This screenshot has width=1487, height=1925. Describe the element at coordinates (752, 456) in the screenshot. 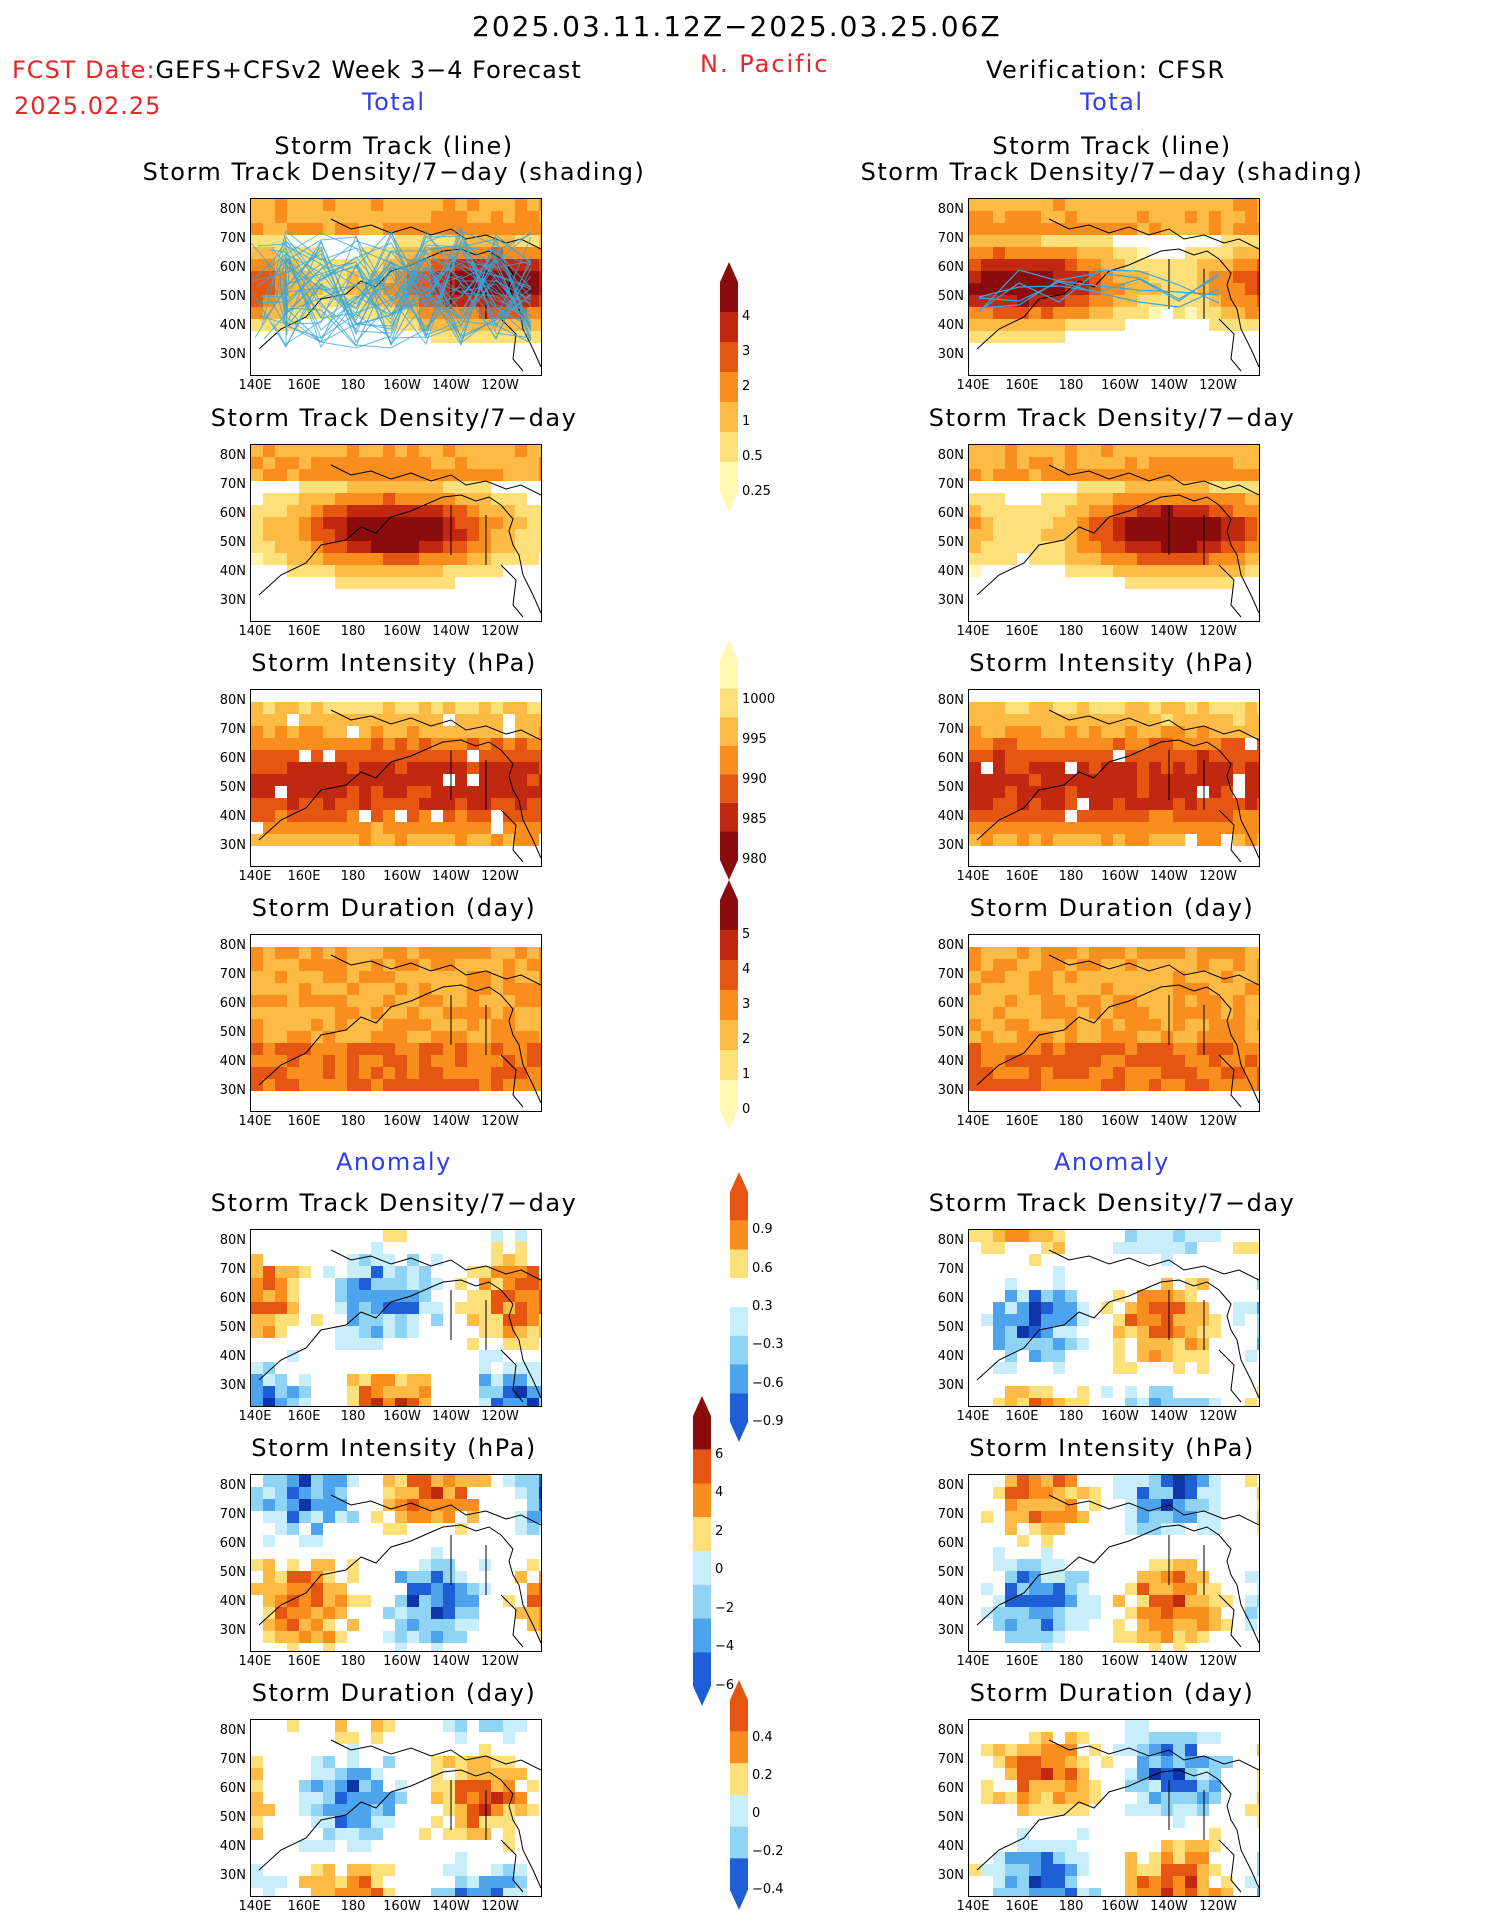

I see `colorbar-tick-label: 0.5` at that location.